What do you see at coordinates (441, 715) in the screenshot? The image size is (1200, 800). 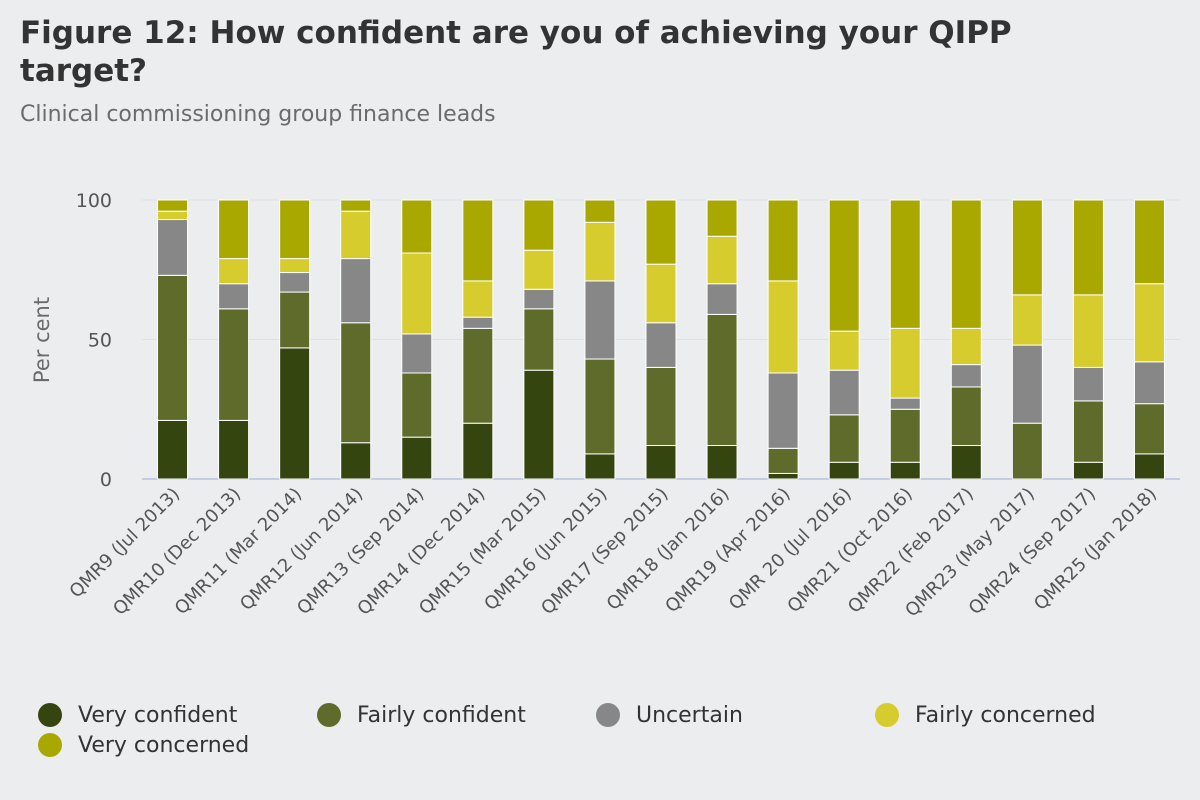 I see `legend-label: Fairly confident` at bounding box center [441, 715].